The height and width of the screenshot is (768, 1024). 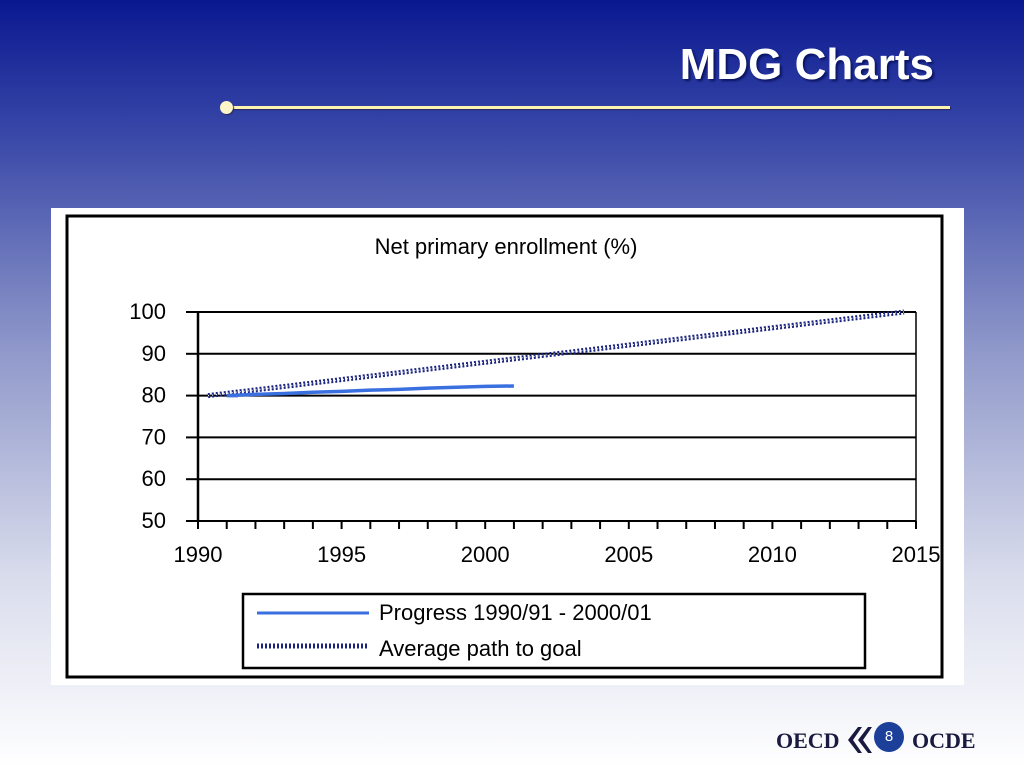 What do you see at coordinates (154, 436) in the screenshot?
I see `y-tick-label-70: 70` at bounding box center [154, 436].